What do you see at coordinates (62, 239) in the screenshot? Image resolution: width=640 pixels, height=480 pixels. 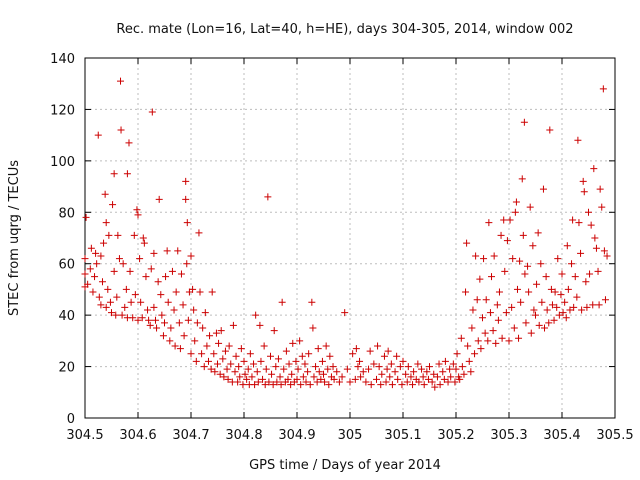 I see `y-tick-labels: 0 20 40 60 80 100 120 140` at bounding box center [62, 239].